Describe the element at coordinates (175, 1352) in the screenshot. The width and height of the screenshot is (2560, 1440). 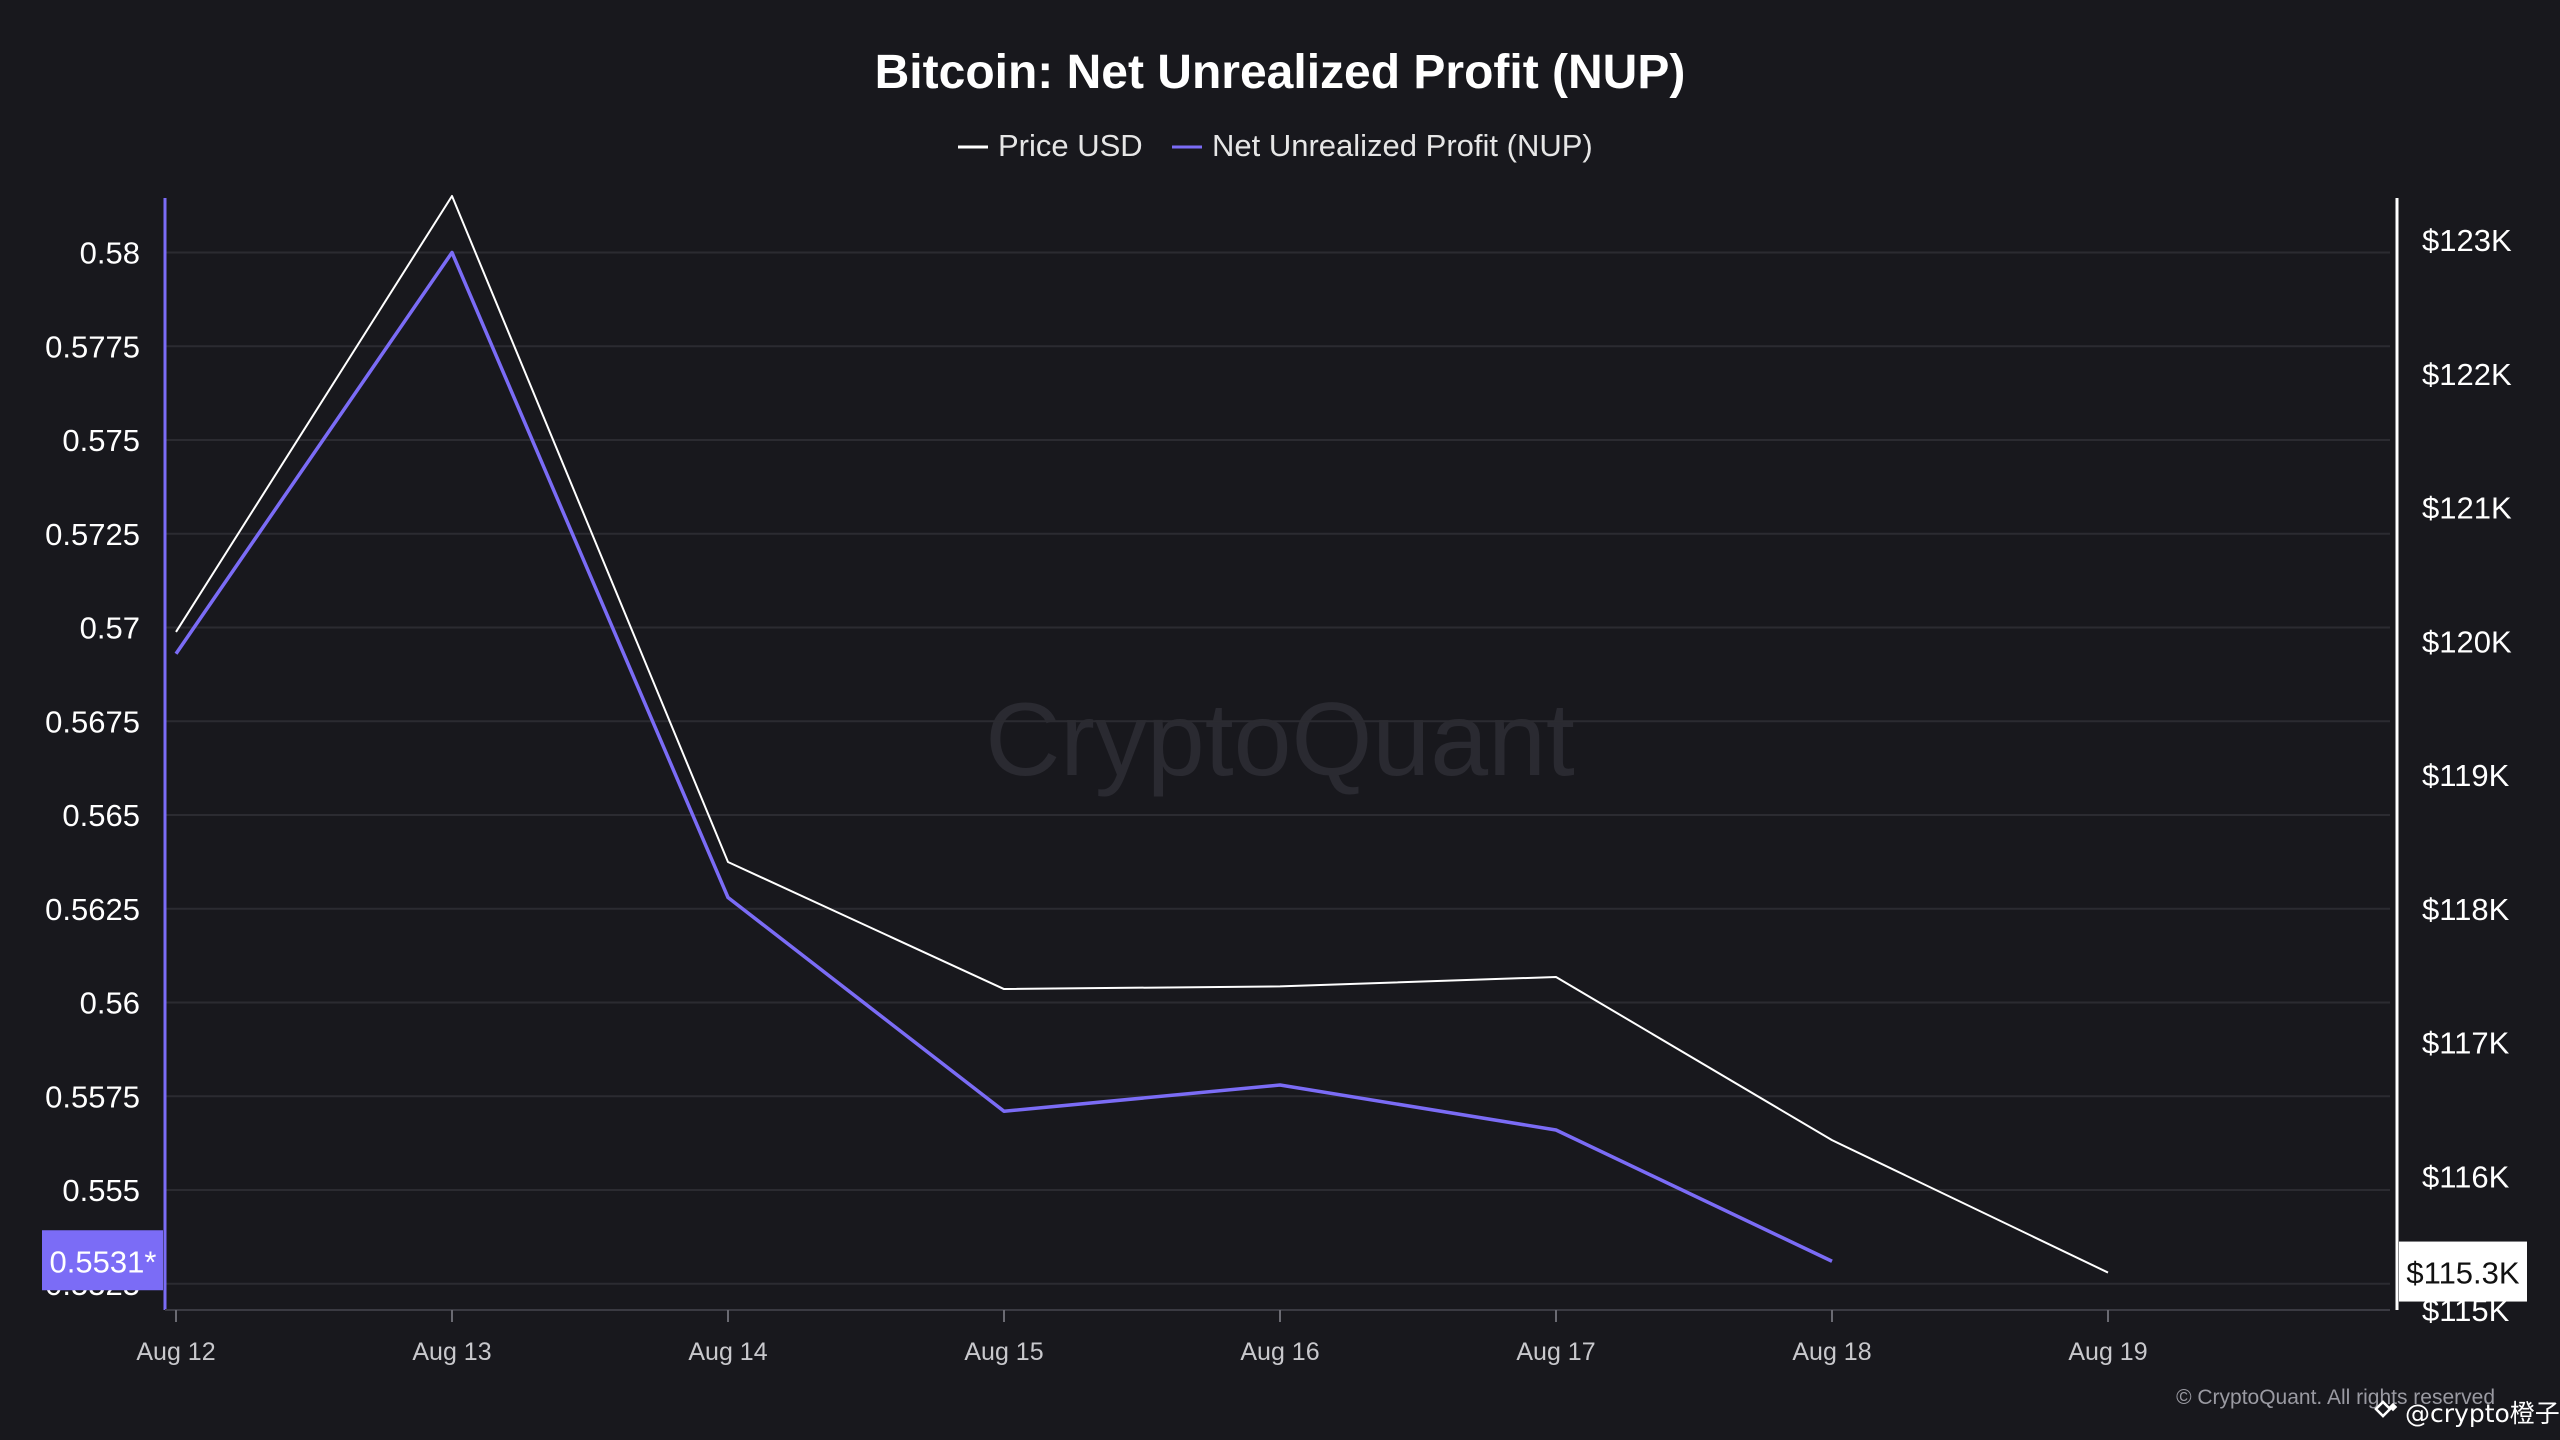
I see `x-tick-label: Aug 12` at that location.